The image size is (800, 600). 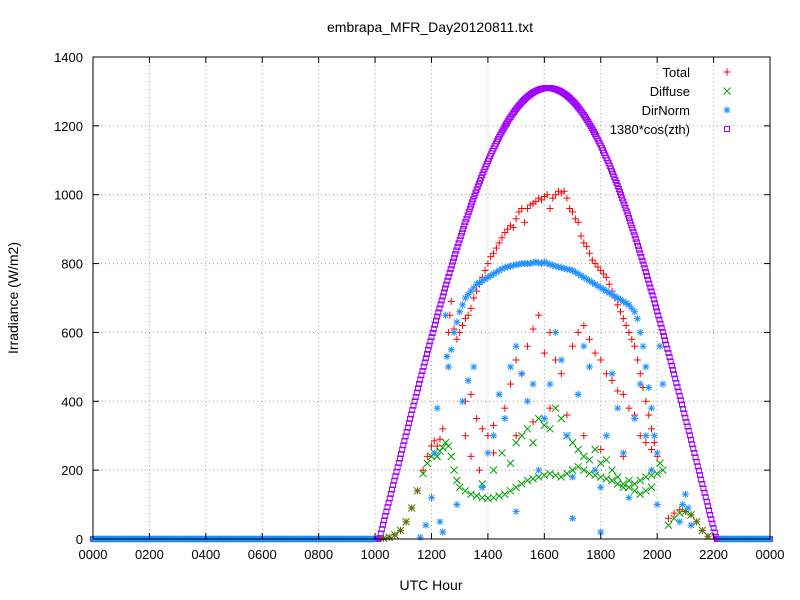 I want to click on legend-marker, so click(x=727, y=72).